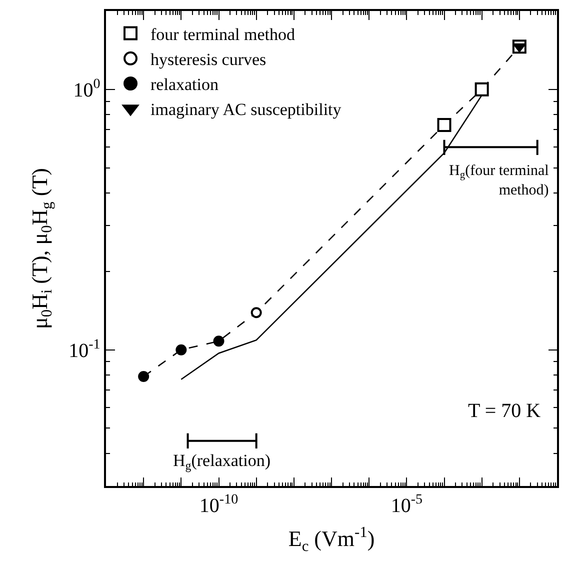 The height and width of the screenshot is (561, 563). Describe the element at coordinates (406, 504) in the screenshot. I see `x-tick-label: 10$^{-5}$` at that location.